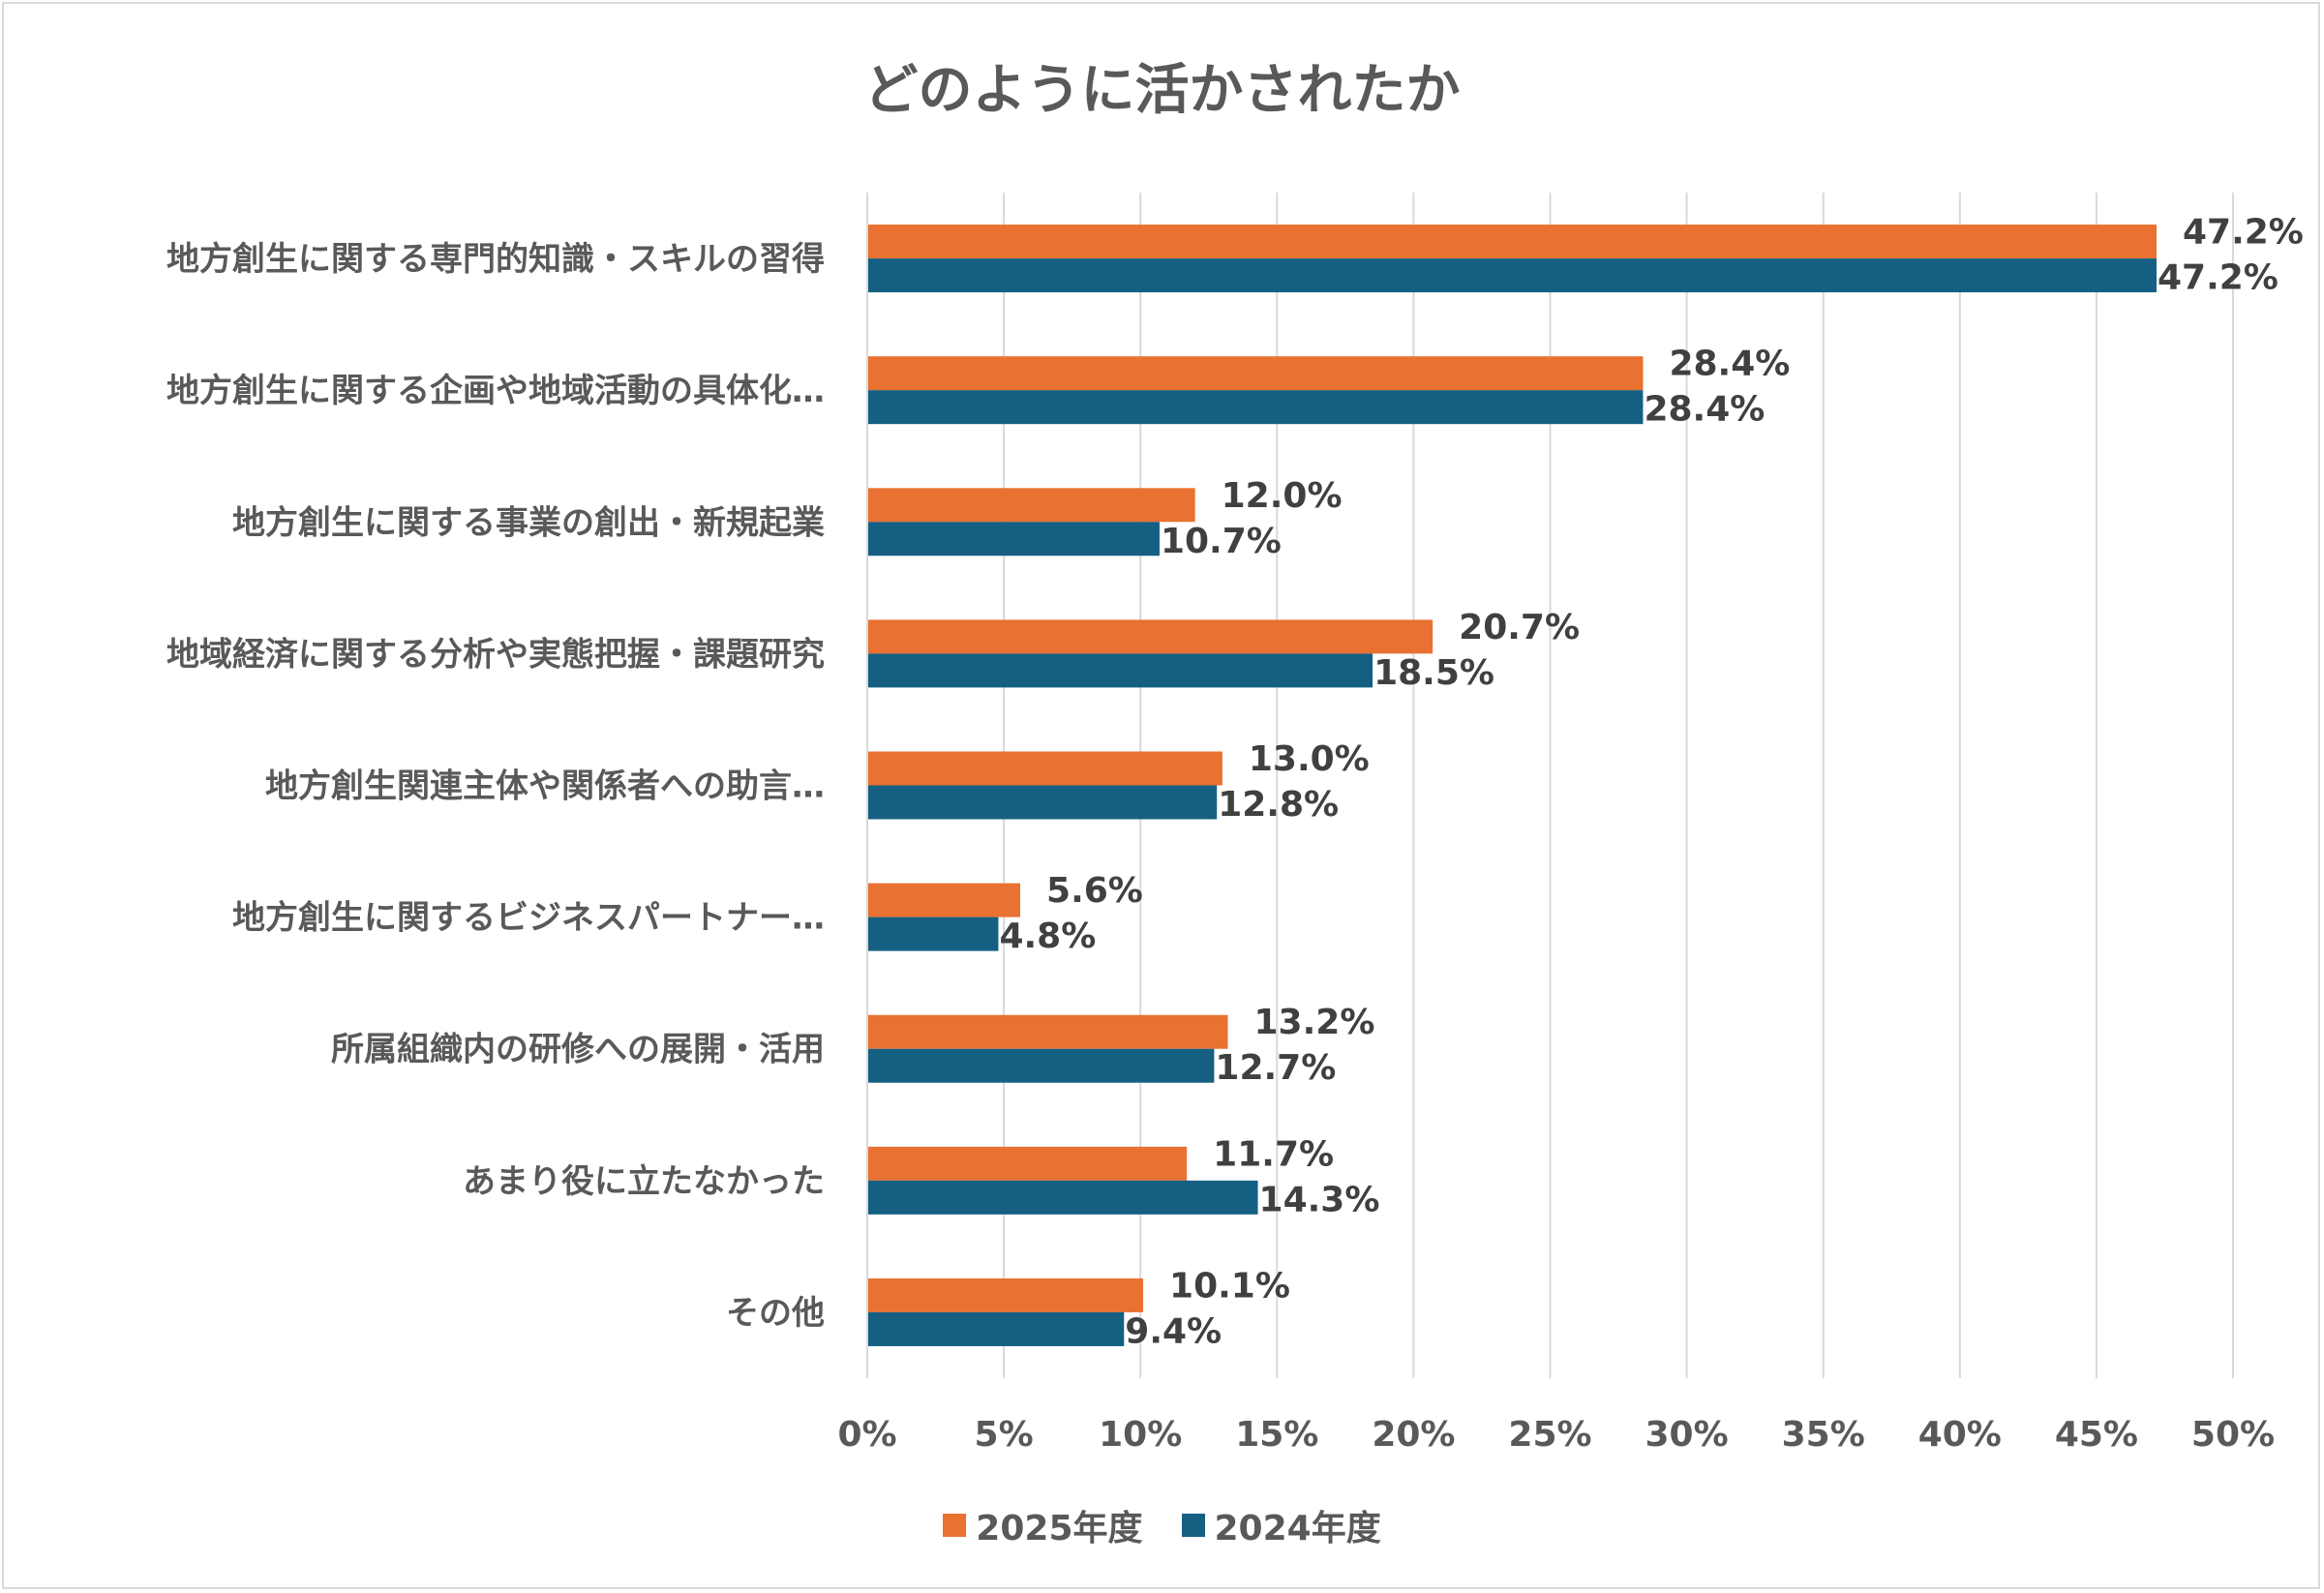 The image size is (2324, 1593). What do you see at coordinates (1276, 1435) in the screenshot?
I see `x-tick-label: 15%` at bounding box center [1276, 1435].